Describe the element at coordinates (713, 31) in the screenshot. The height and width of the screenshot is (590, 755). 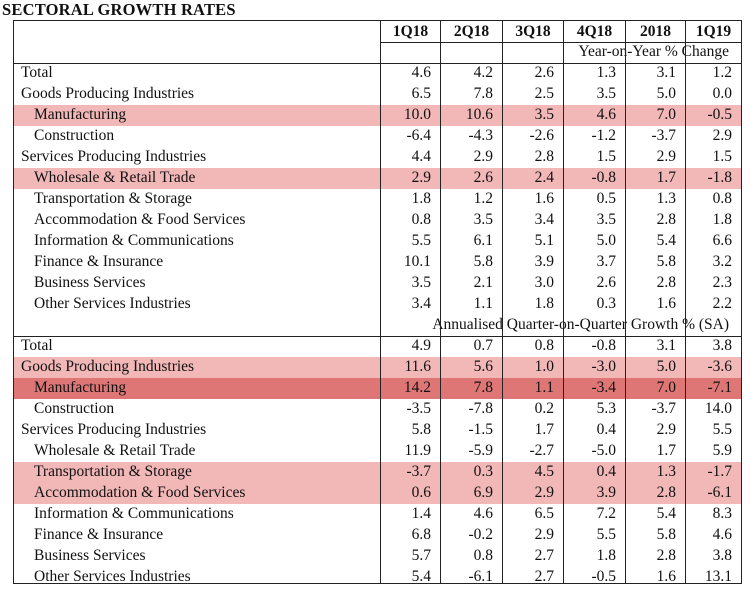
I see `column-header-1q19: 1Q19` at that location.